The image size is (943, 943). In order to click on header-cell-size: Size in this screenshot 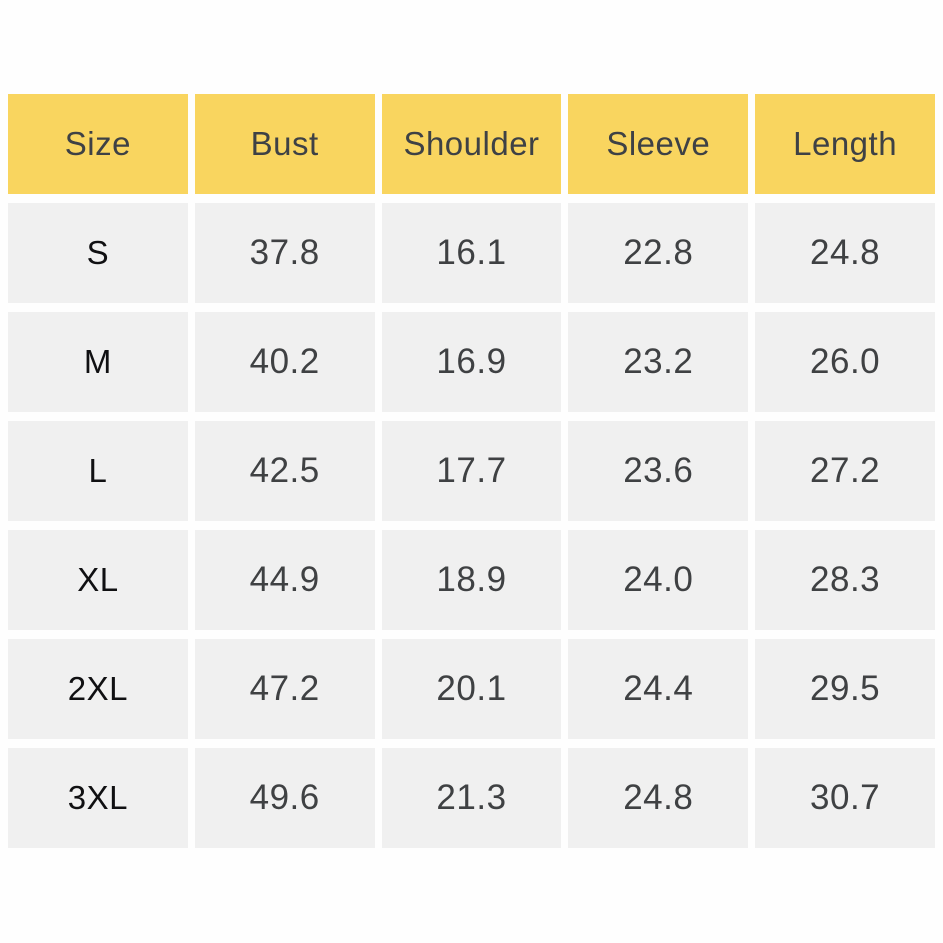, I will do `click(98, 144)`.